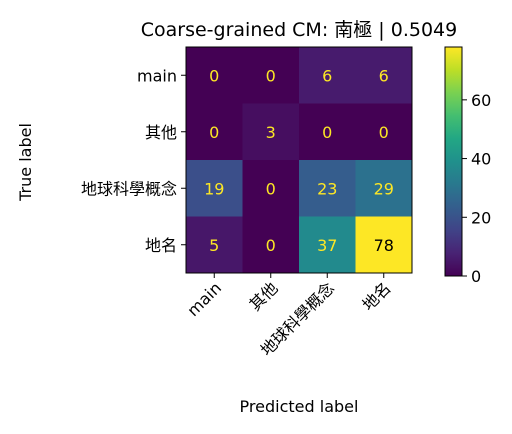  I want to click on y-tick-label: 地球科學概念, so click(129, 188).